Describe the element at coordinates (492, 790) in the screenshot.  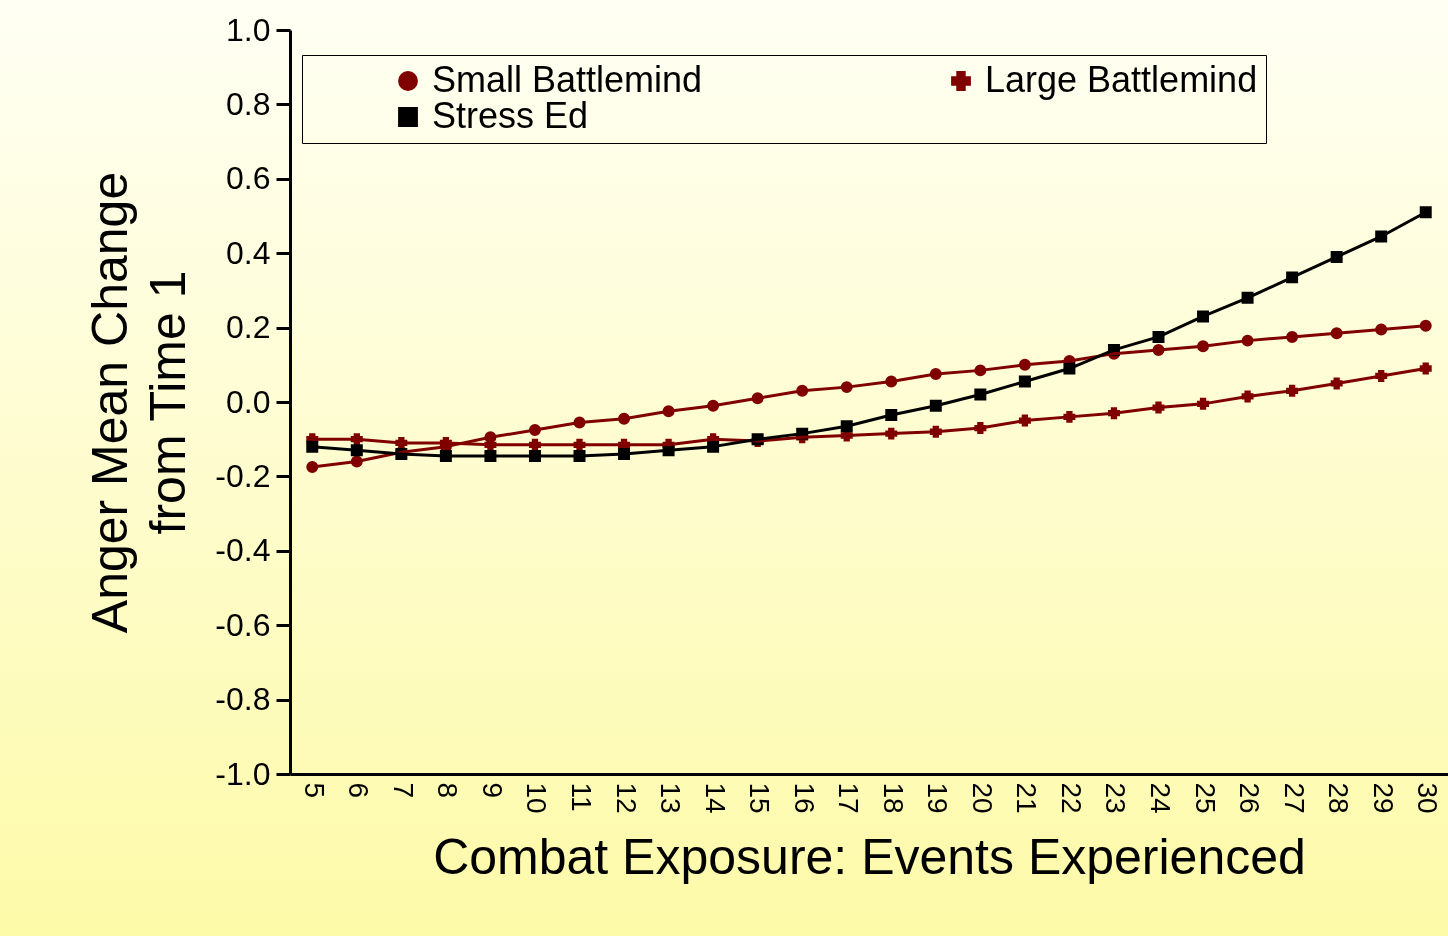
I see `x-tick-label: 9` at that location.